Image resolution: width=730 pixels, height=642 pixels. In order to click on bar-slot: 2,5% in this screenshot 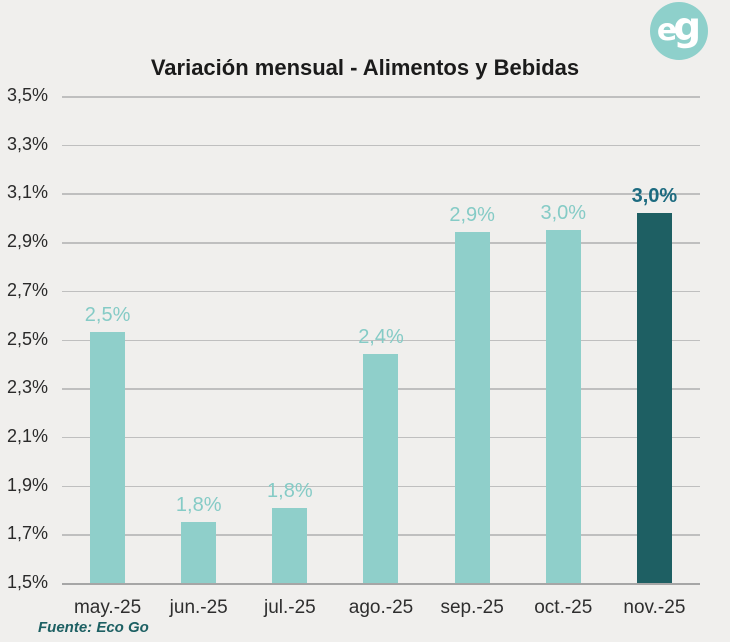, I will do `click(107, 339)`.